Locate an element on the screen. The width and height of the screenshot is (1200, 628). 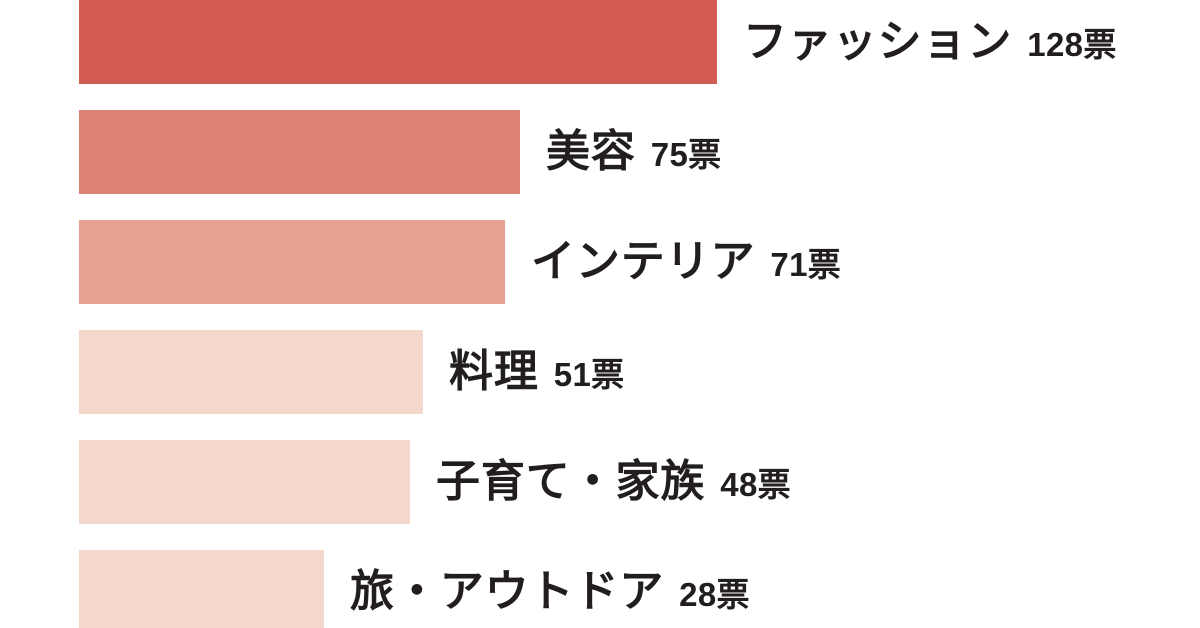
vote-count: 71票 is located at coordinates (806, 264).